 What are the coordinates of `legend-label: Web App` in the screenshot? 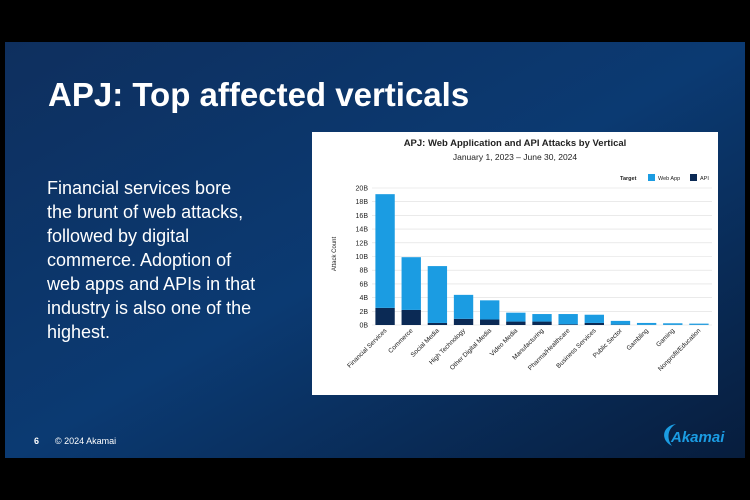 It's located at (669, 179).